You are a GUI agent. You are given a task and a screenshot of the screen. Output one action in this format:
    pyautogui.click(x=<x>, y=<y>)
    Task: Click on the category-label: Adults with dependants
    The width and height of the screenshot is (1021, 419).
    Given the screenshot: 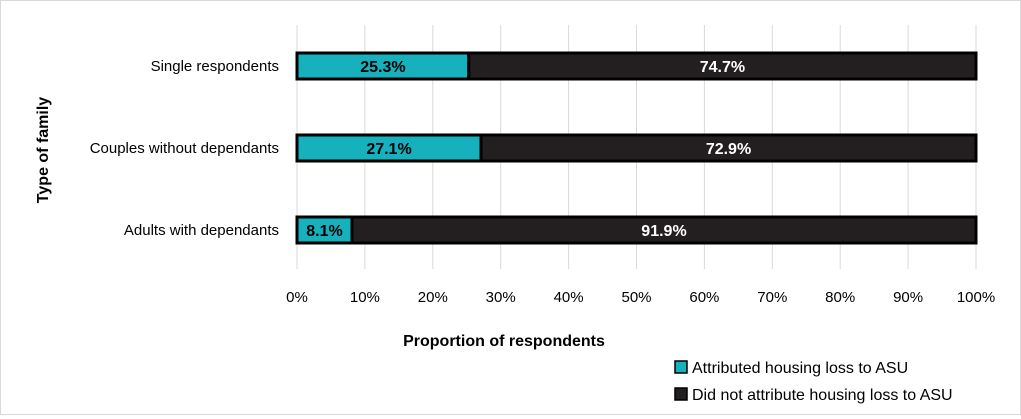 What is the action you would take?
    pyautogui.click(x=201, y=230)
    